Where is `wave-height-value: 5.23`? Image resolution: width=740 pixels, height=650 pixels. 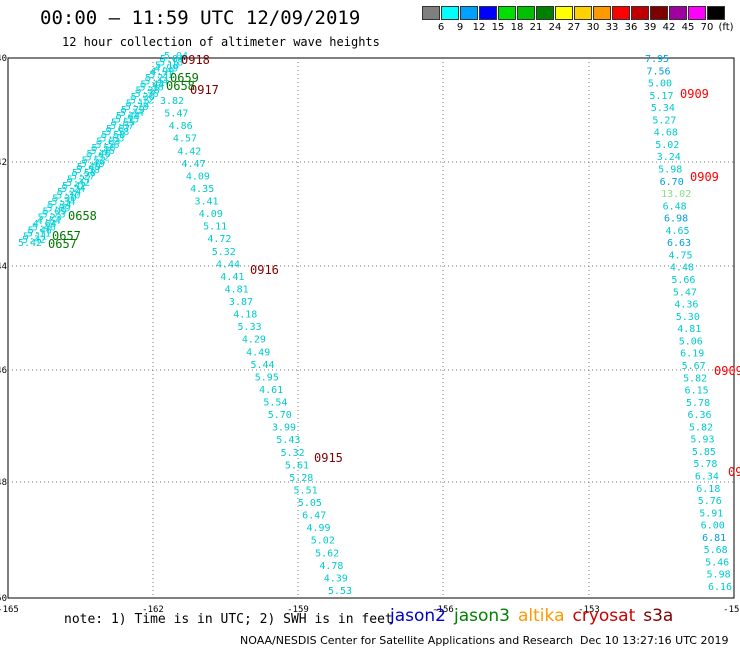 wave-height-value: 5.23 is located at coordinates (54, 215).